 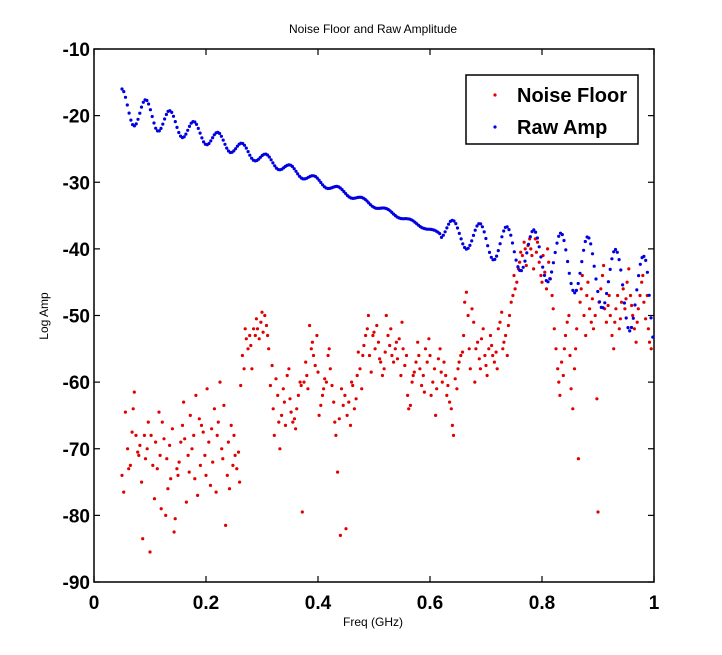 I want to click on legend: Noise Floor Raw Amp, so click(x=552, y=109).